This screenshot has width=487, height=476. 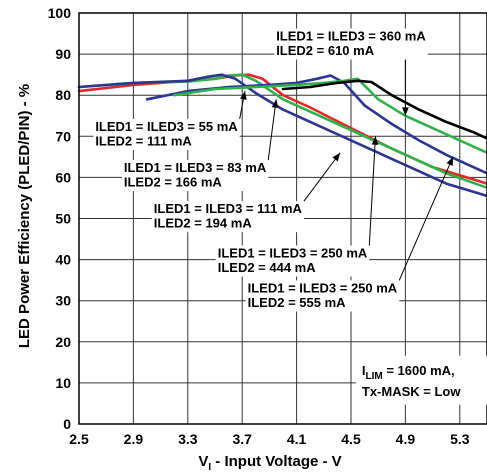 What do you see at coordinates (63, 219) in the screenshot?
I see `y-tick-label: 50` at bounding box center [63, 219].